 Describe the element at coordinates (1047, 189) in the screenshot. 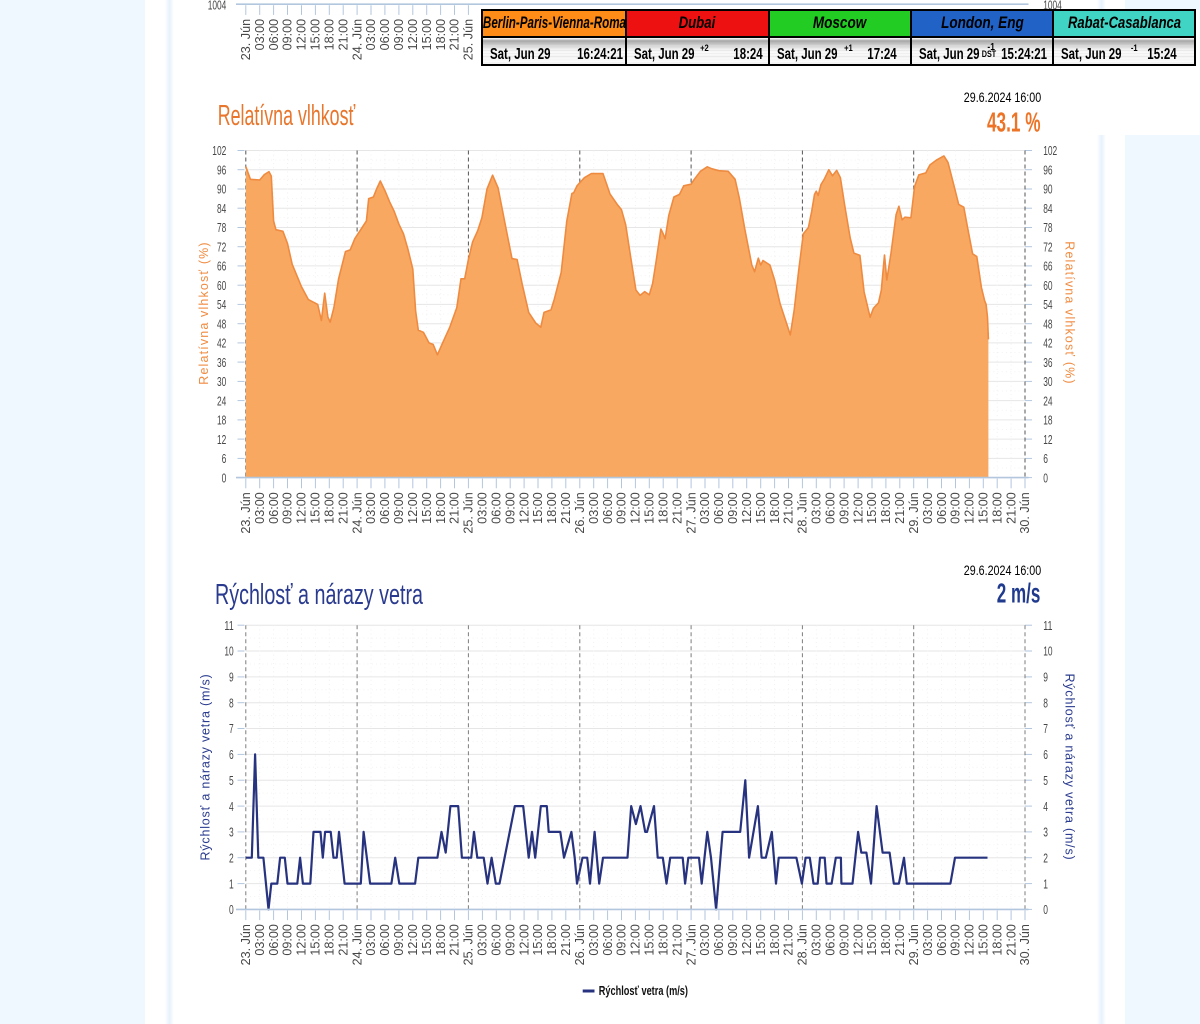

I see `svg-text: 90` at that location.